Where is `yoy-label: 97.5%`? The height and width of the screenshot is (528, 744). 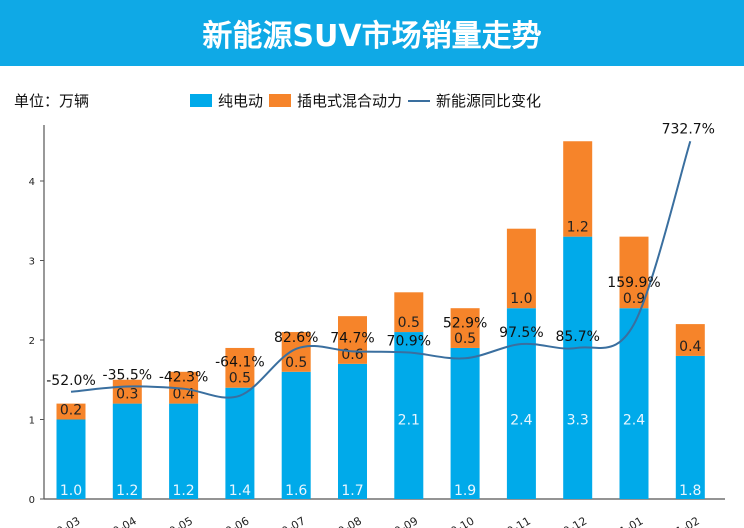 yoy-label: 97.5% is located at coordinates (521, 333).